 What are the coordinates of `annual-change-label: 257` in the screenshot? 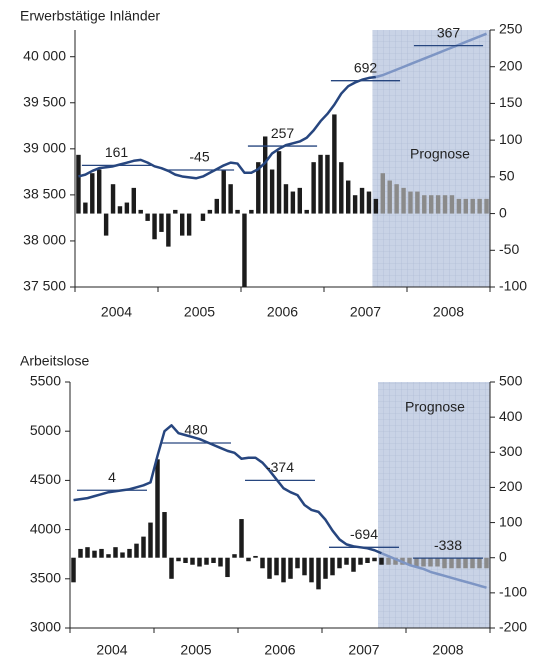 It's located at (283, 133).